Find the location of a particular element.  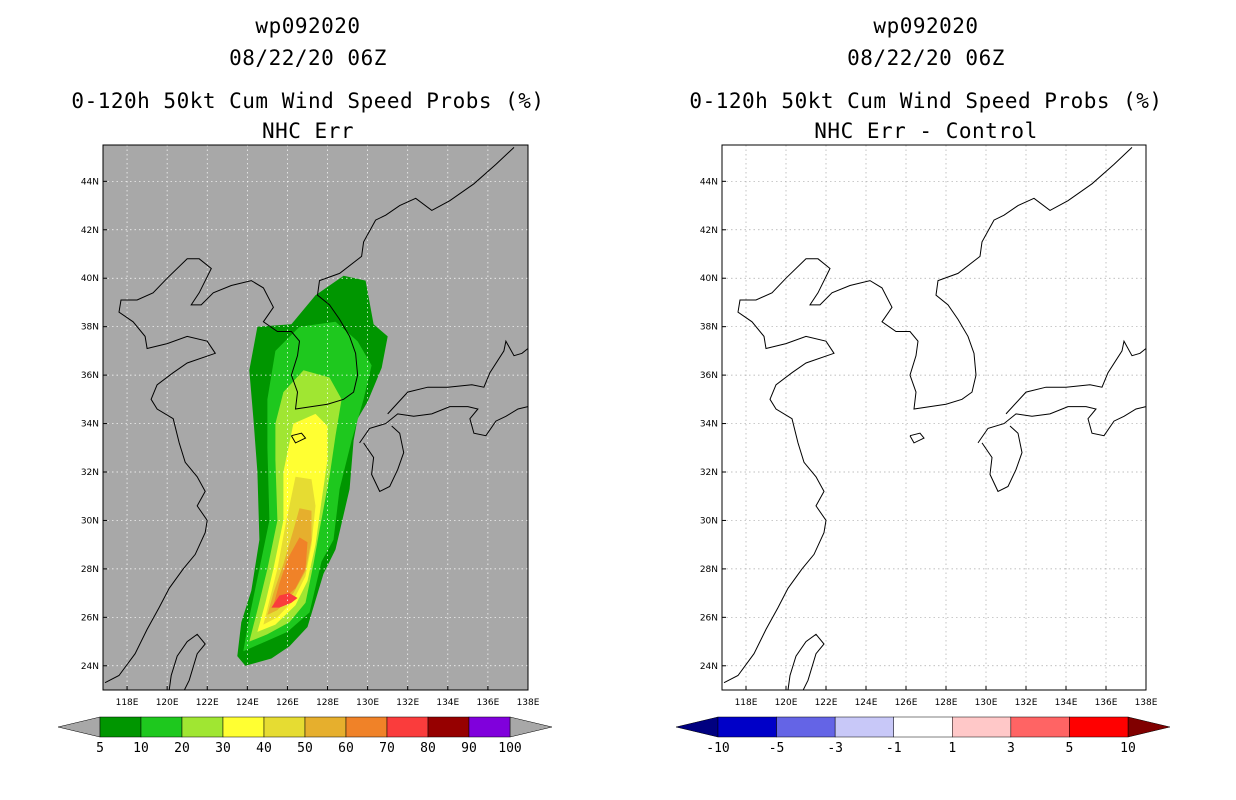

colorbar-label: 3 is located at coordinates (1011, 748).